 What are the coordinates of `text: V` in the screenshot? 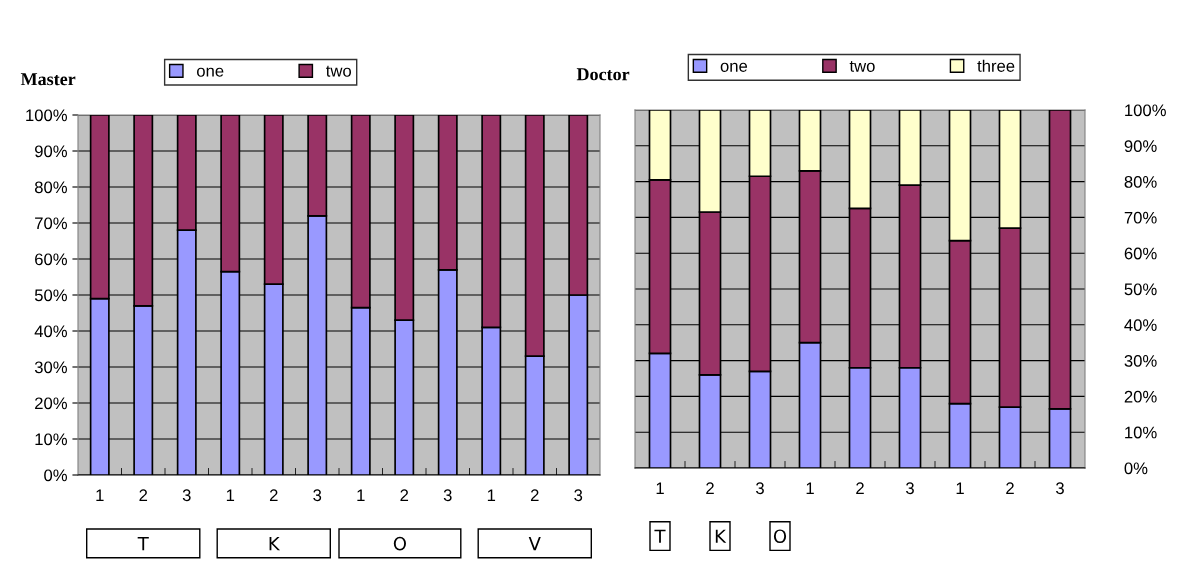 It's located at (534, 544).